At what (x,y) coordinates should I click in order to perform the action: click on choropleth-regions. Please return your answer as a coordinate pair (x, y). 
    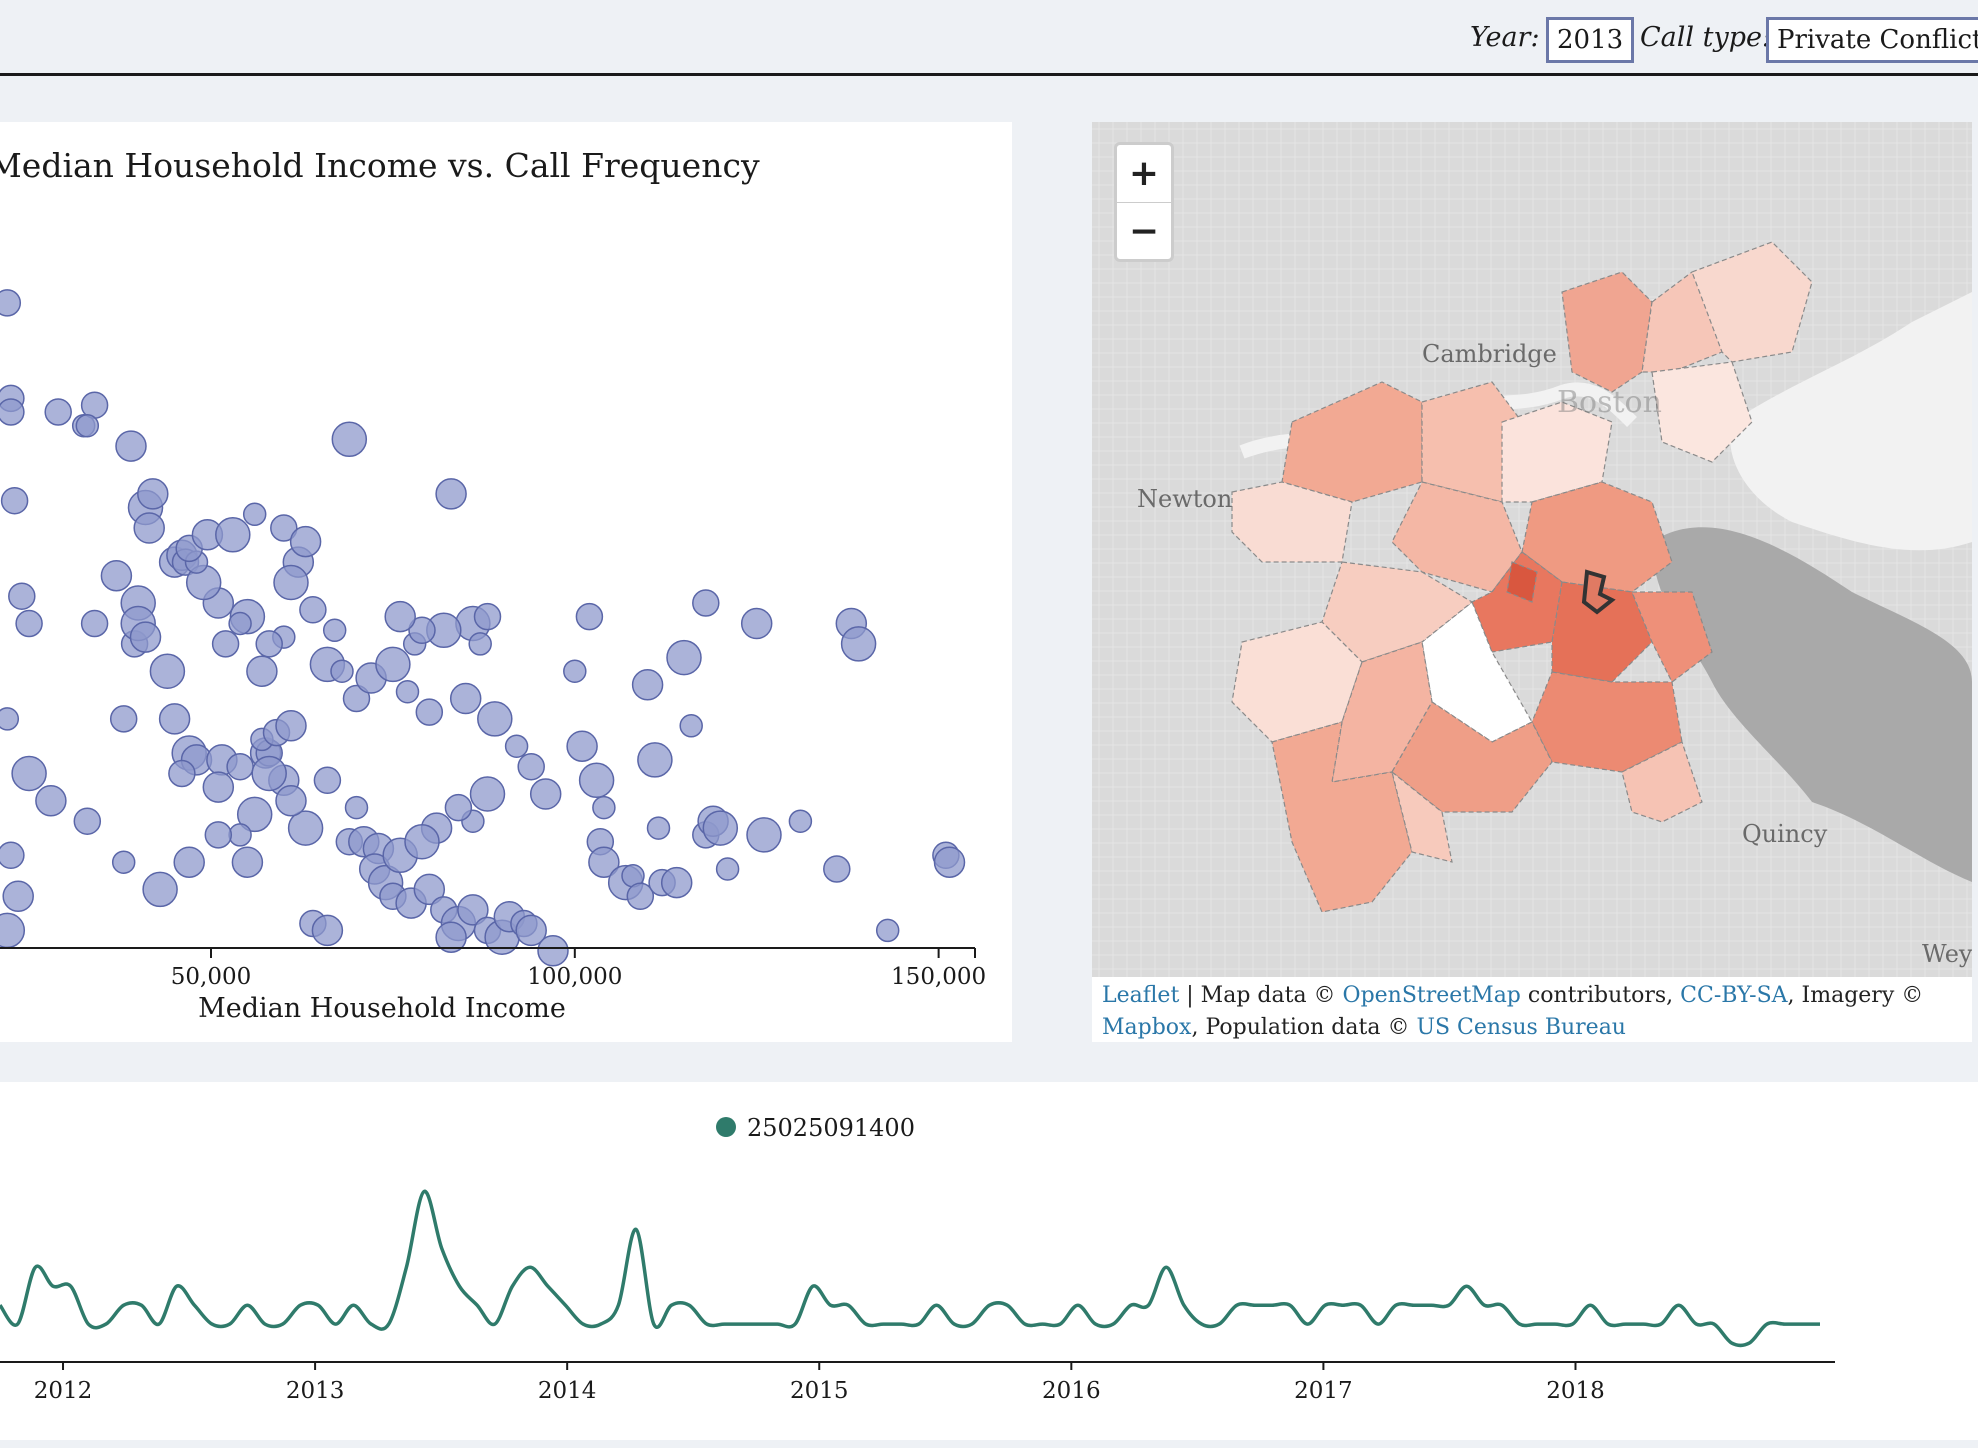
    Looking at the image, I should click on (1522, 577).